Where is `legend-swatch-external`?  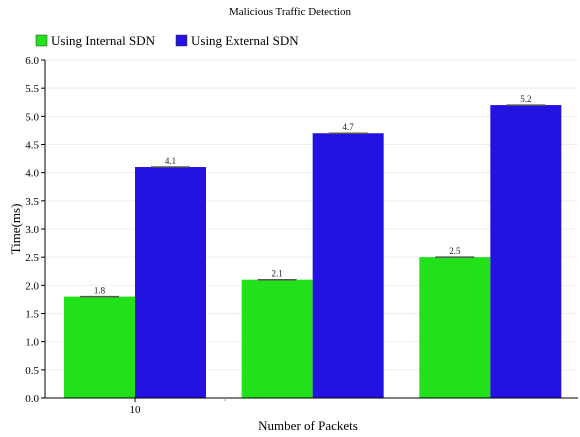 legend-swatch-external is located at coordinates (181, 40).